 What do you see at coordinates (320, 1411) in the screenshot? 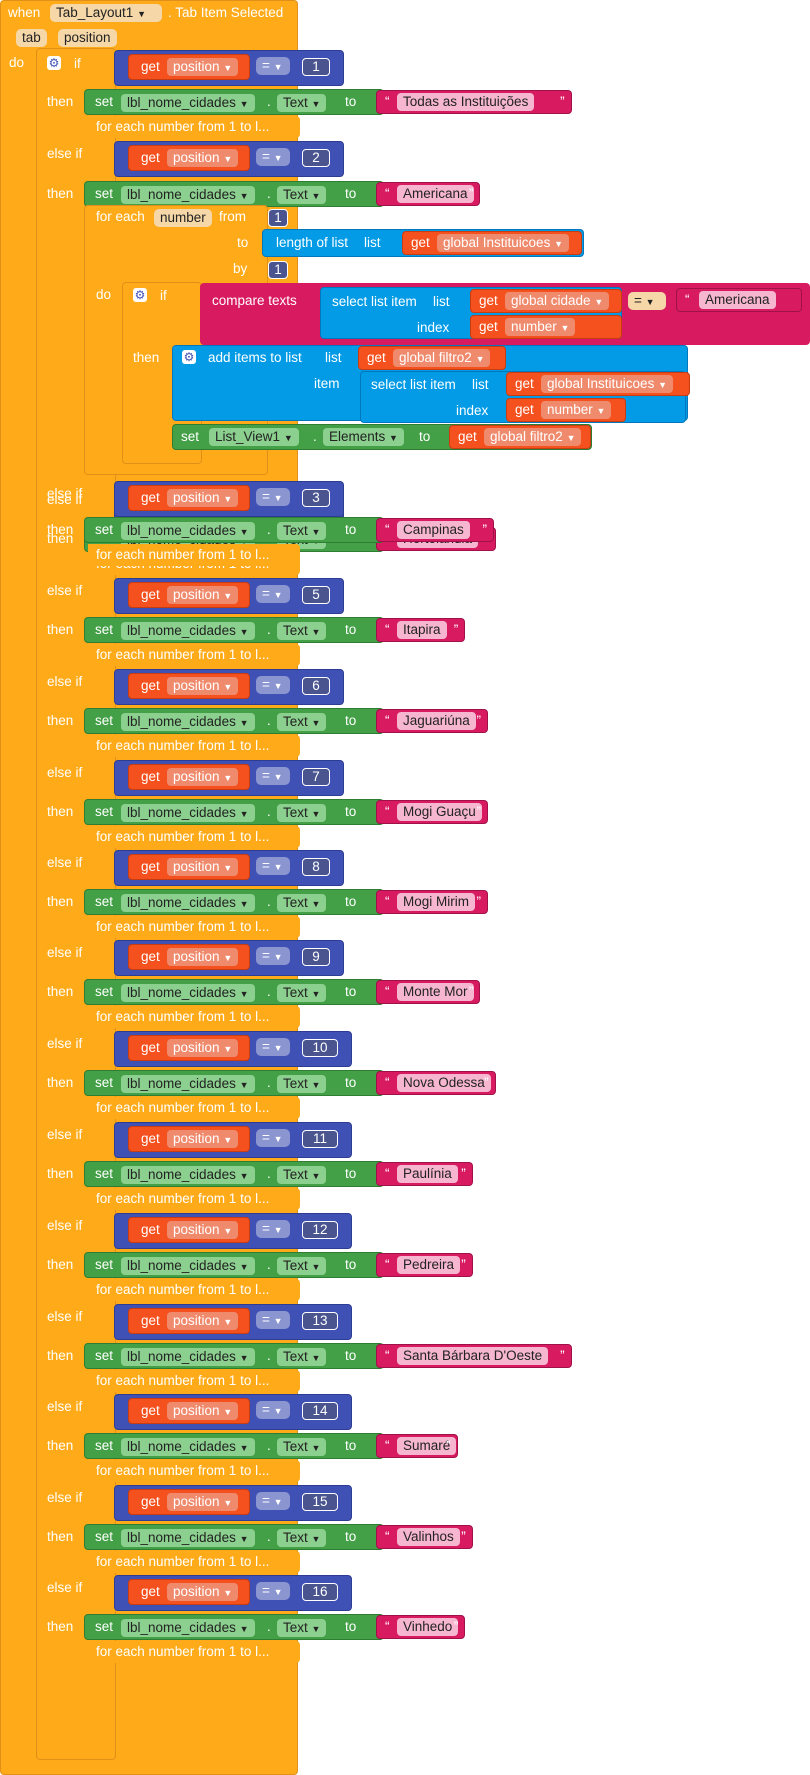
I see `position-number: 14` at bounding box center [320, 1411].